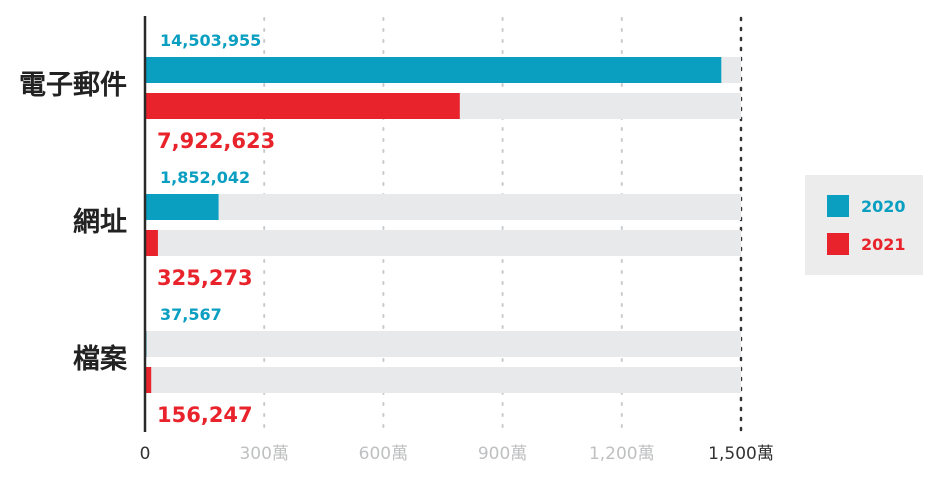 The width and height of the screenshot is (951, 486). I want to click on value-label-2020: 14,503,955, so click(210, 40).